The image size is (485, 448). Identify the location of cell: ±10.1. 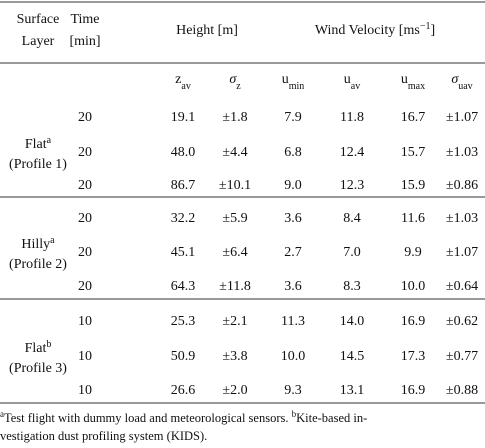
(235, 185).